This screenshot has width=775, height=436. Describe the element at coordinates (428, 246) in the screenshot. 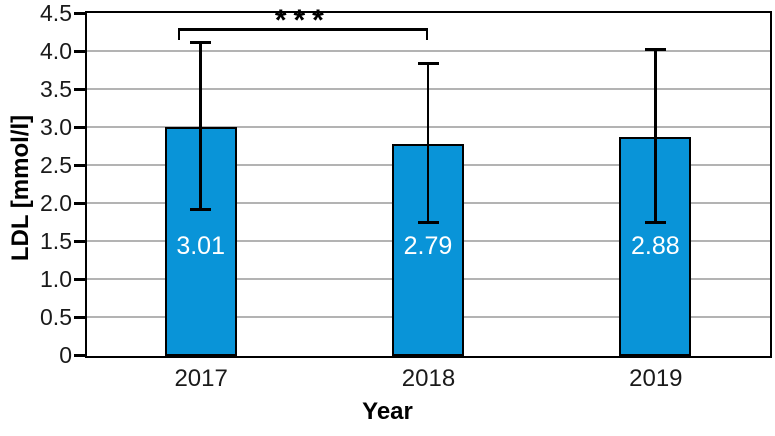

I see `bar-value-label: 2.79` at that location.